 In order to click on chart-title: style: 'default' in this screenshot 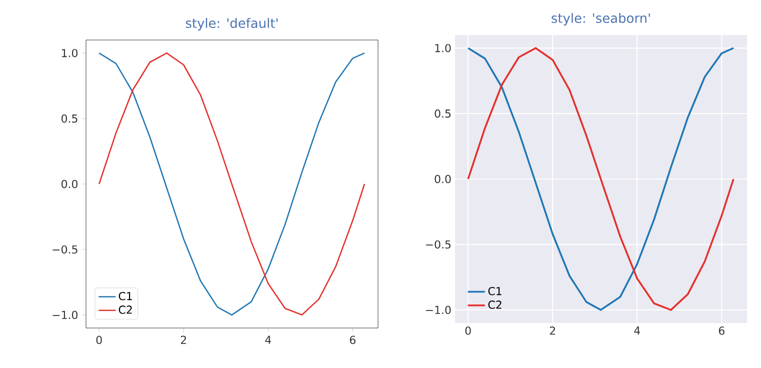, I will do `click(232, 24)`.